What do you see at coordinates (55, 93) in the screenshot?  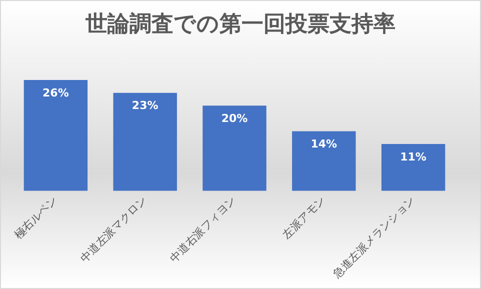 I see `data-label: 26%` at bounding box center [55, 93].